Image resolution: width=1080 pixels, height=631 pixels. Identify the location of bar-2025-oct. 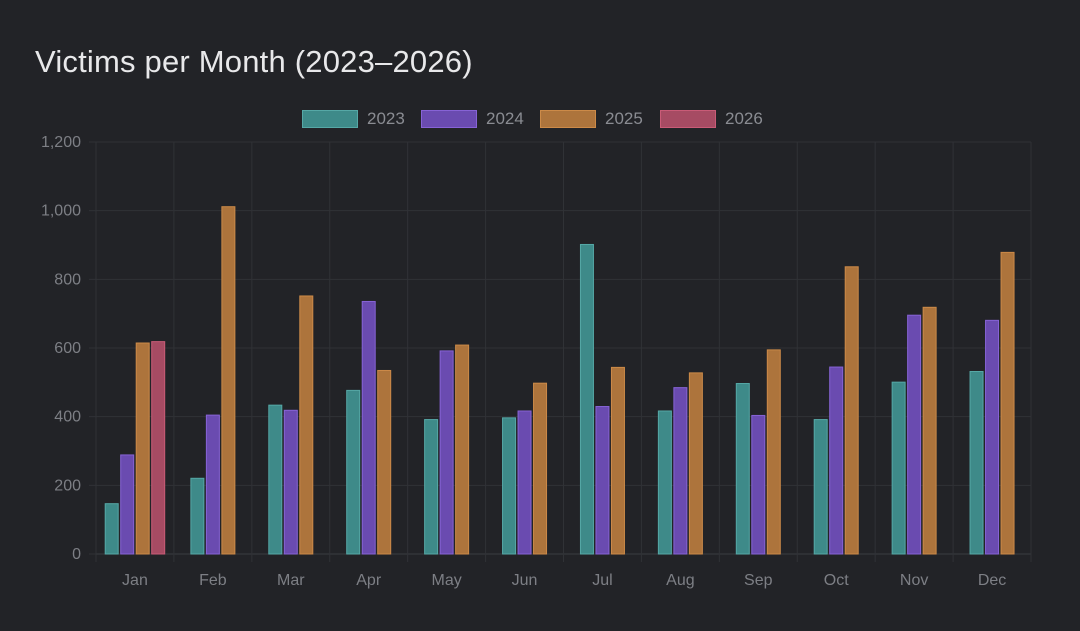
(851, 410).